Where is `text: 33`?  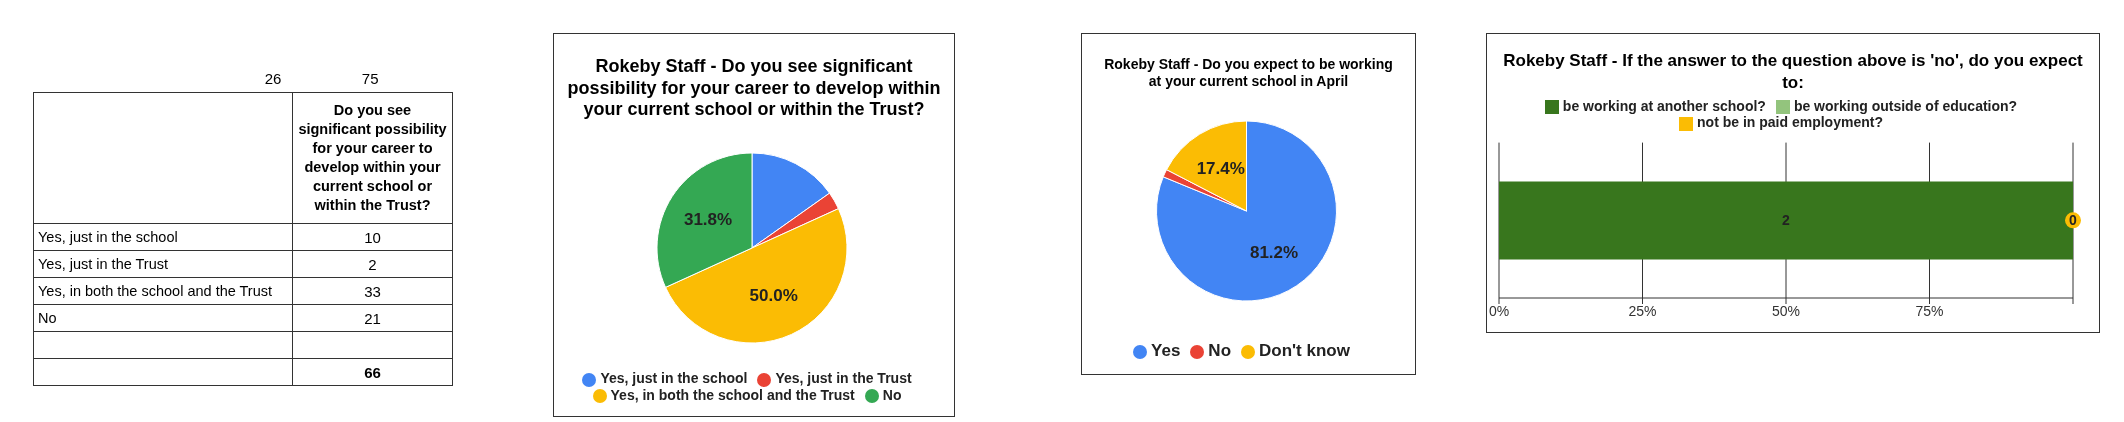 text: 33 is located at coordinates (372, 291).